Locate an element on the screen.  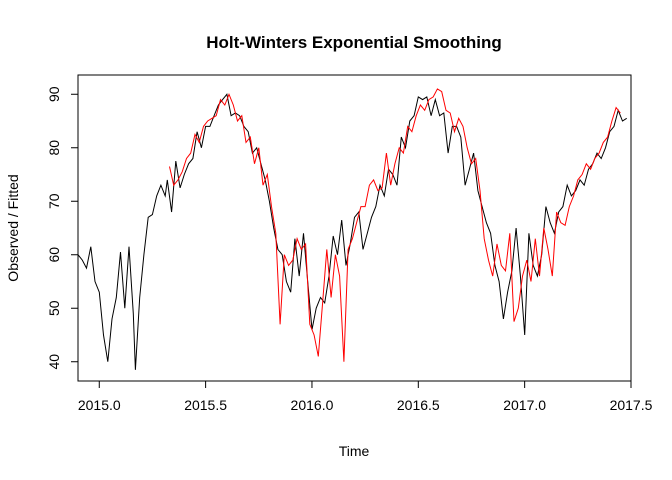
x-axis: 2015.0 2015.5 2016.0 2016.5 2017.0 2017.5 is located at coordinates (365, 396).